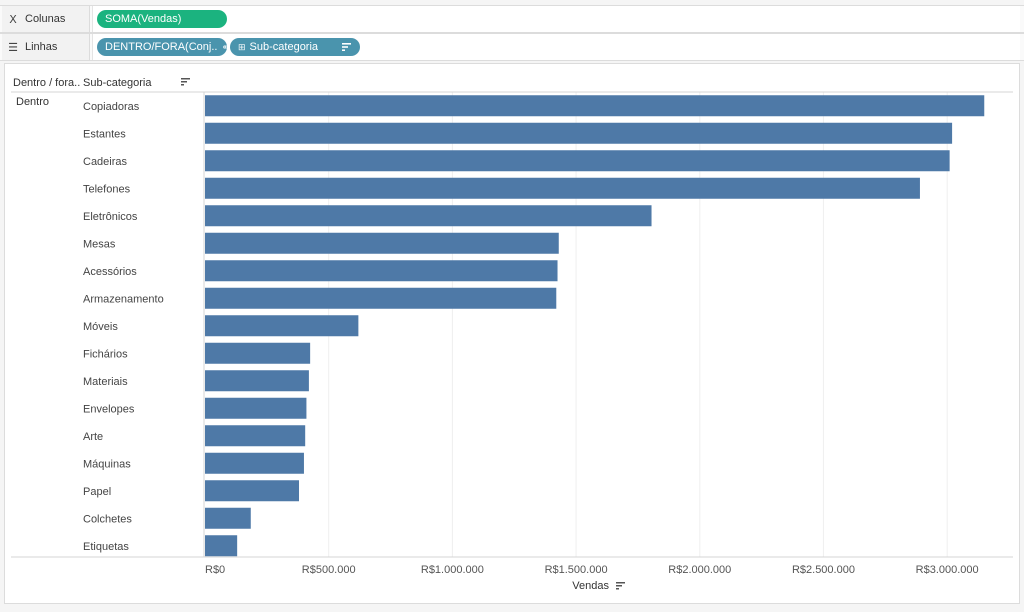 The image size is (1024, 612). I want to click on category-label: Móveis, so click(100, 327).